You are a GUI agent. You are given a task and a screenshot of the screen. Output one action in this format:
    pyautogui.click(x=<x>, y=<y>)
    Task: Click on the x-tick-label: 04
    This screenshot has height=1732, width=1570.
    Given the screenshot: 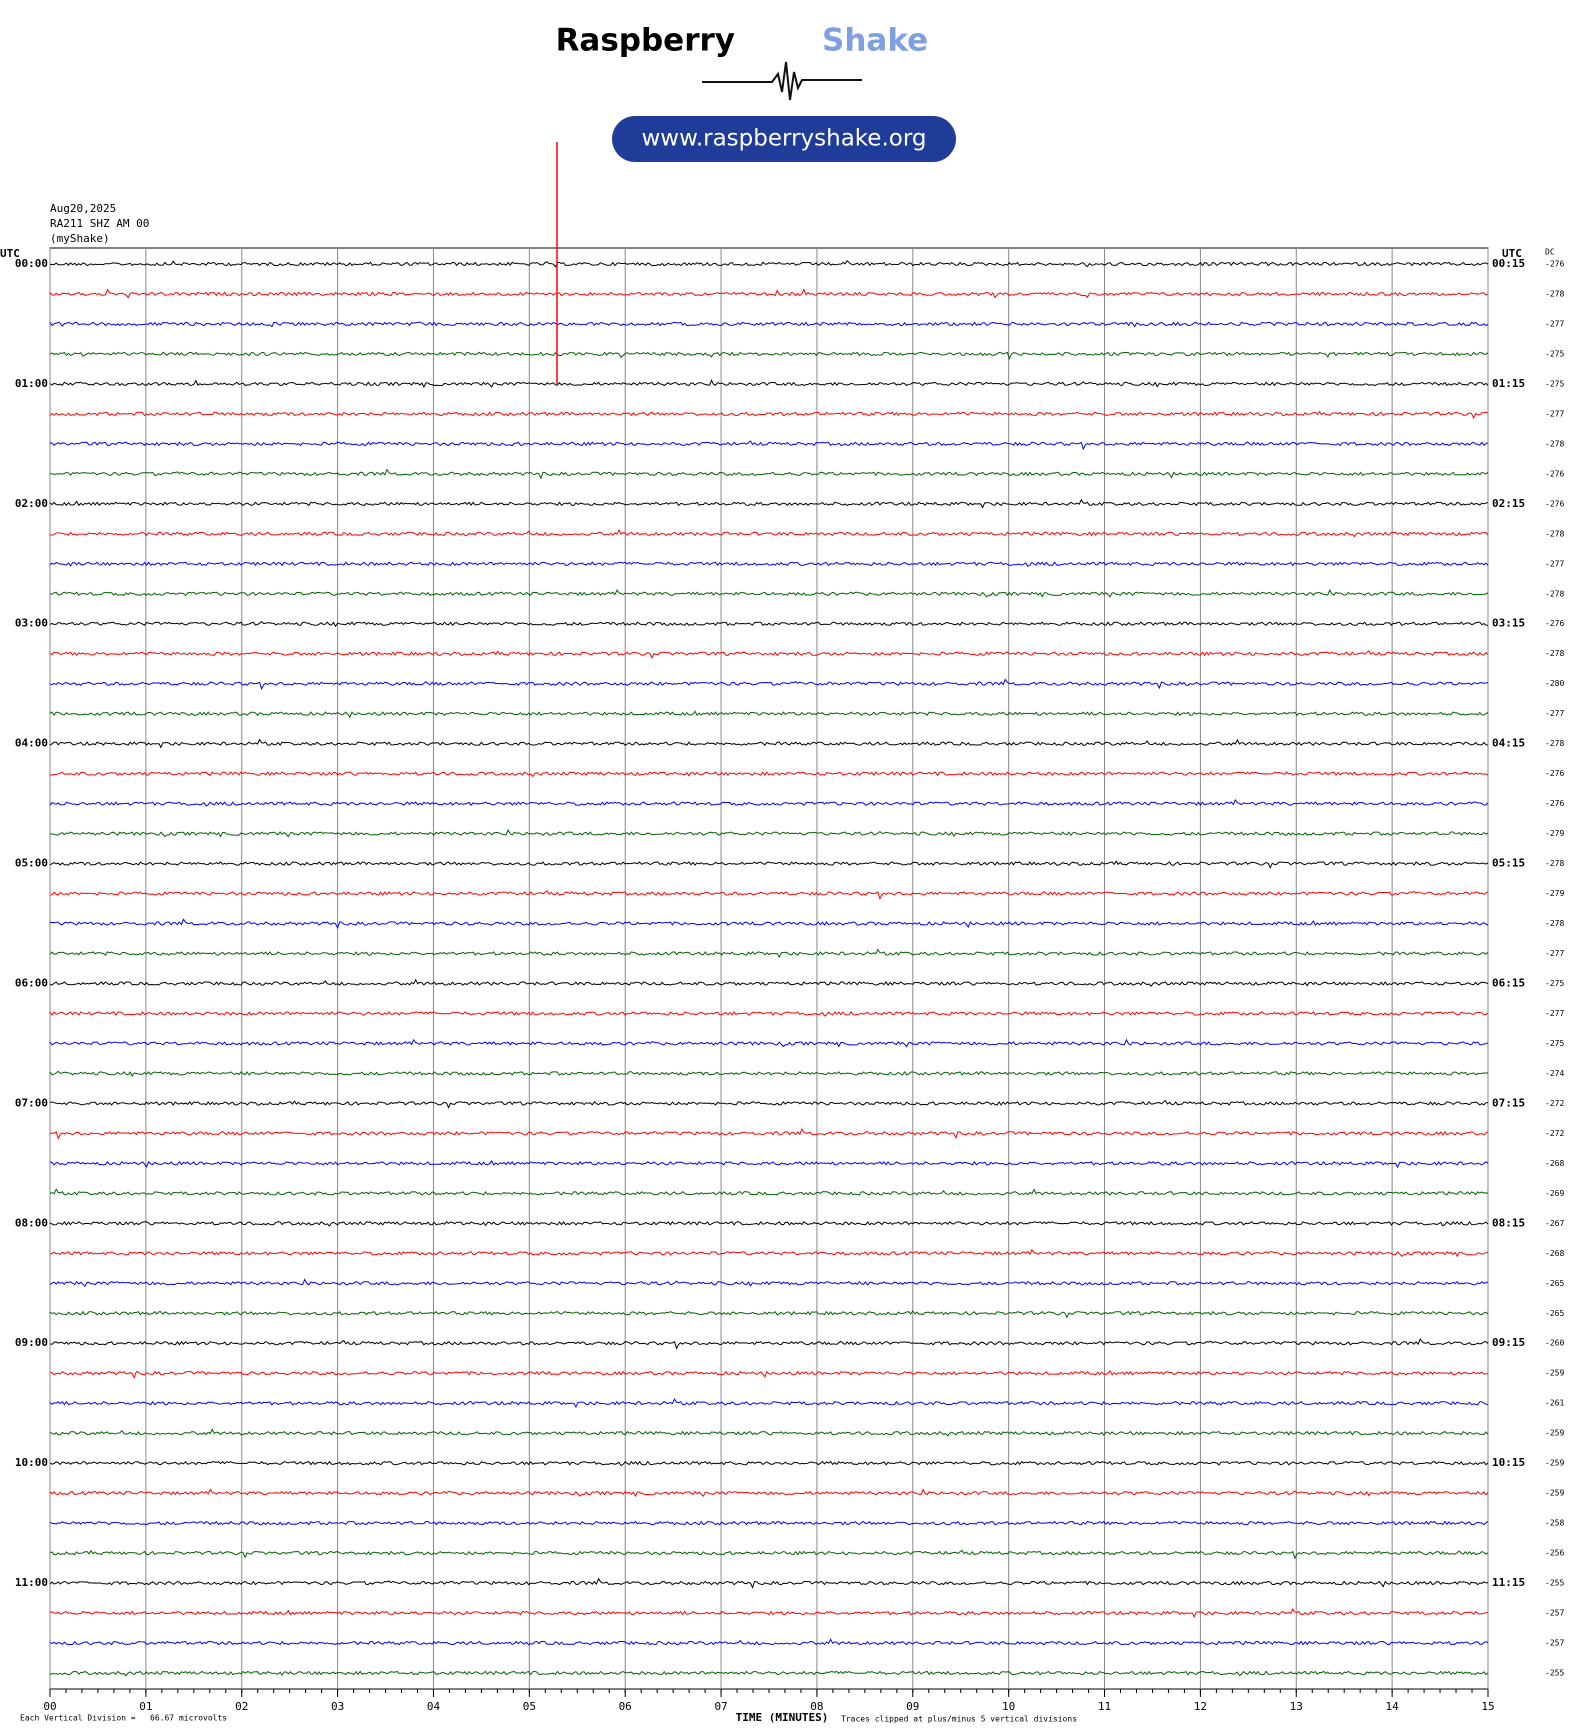 What is the action you would take?
    pyautogui.click(x=434, y=1706)
    